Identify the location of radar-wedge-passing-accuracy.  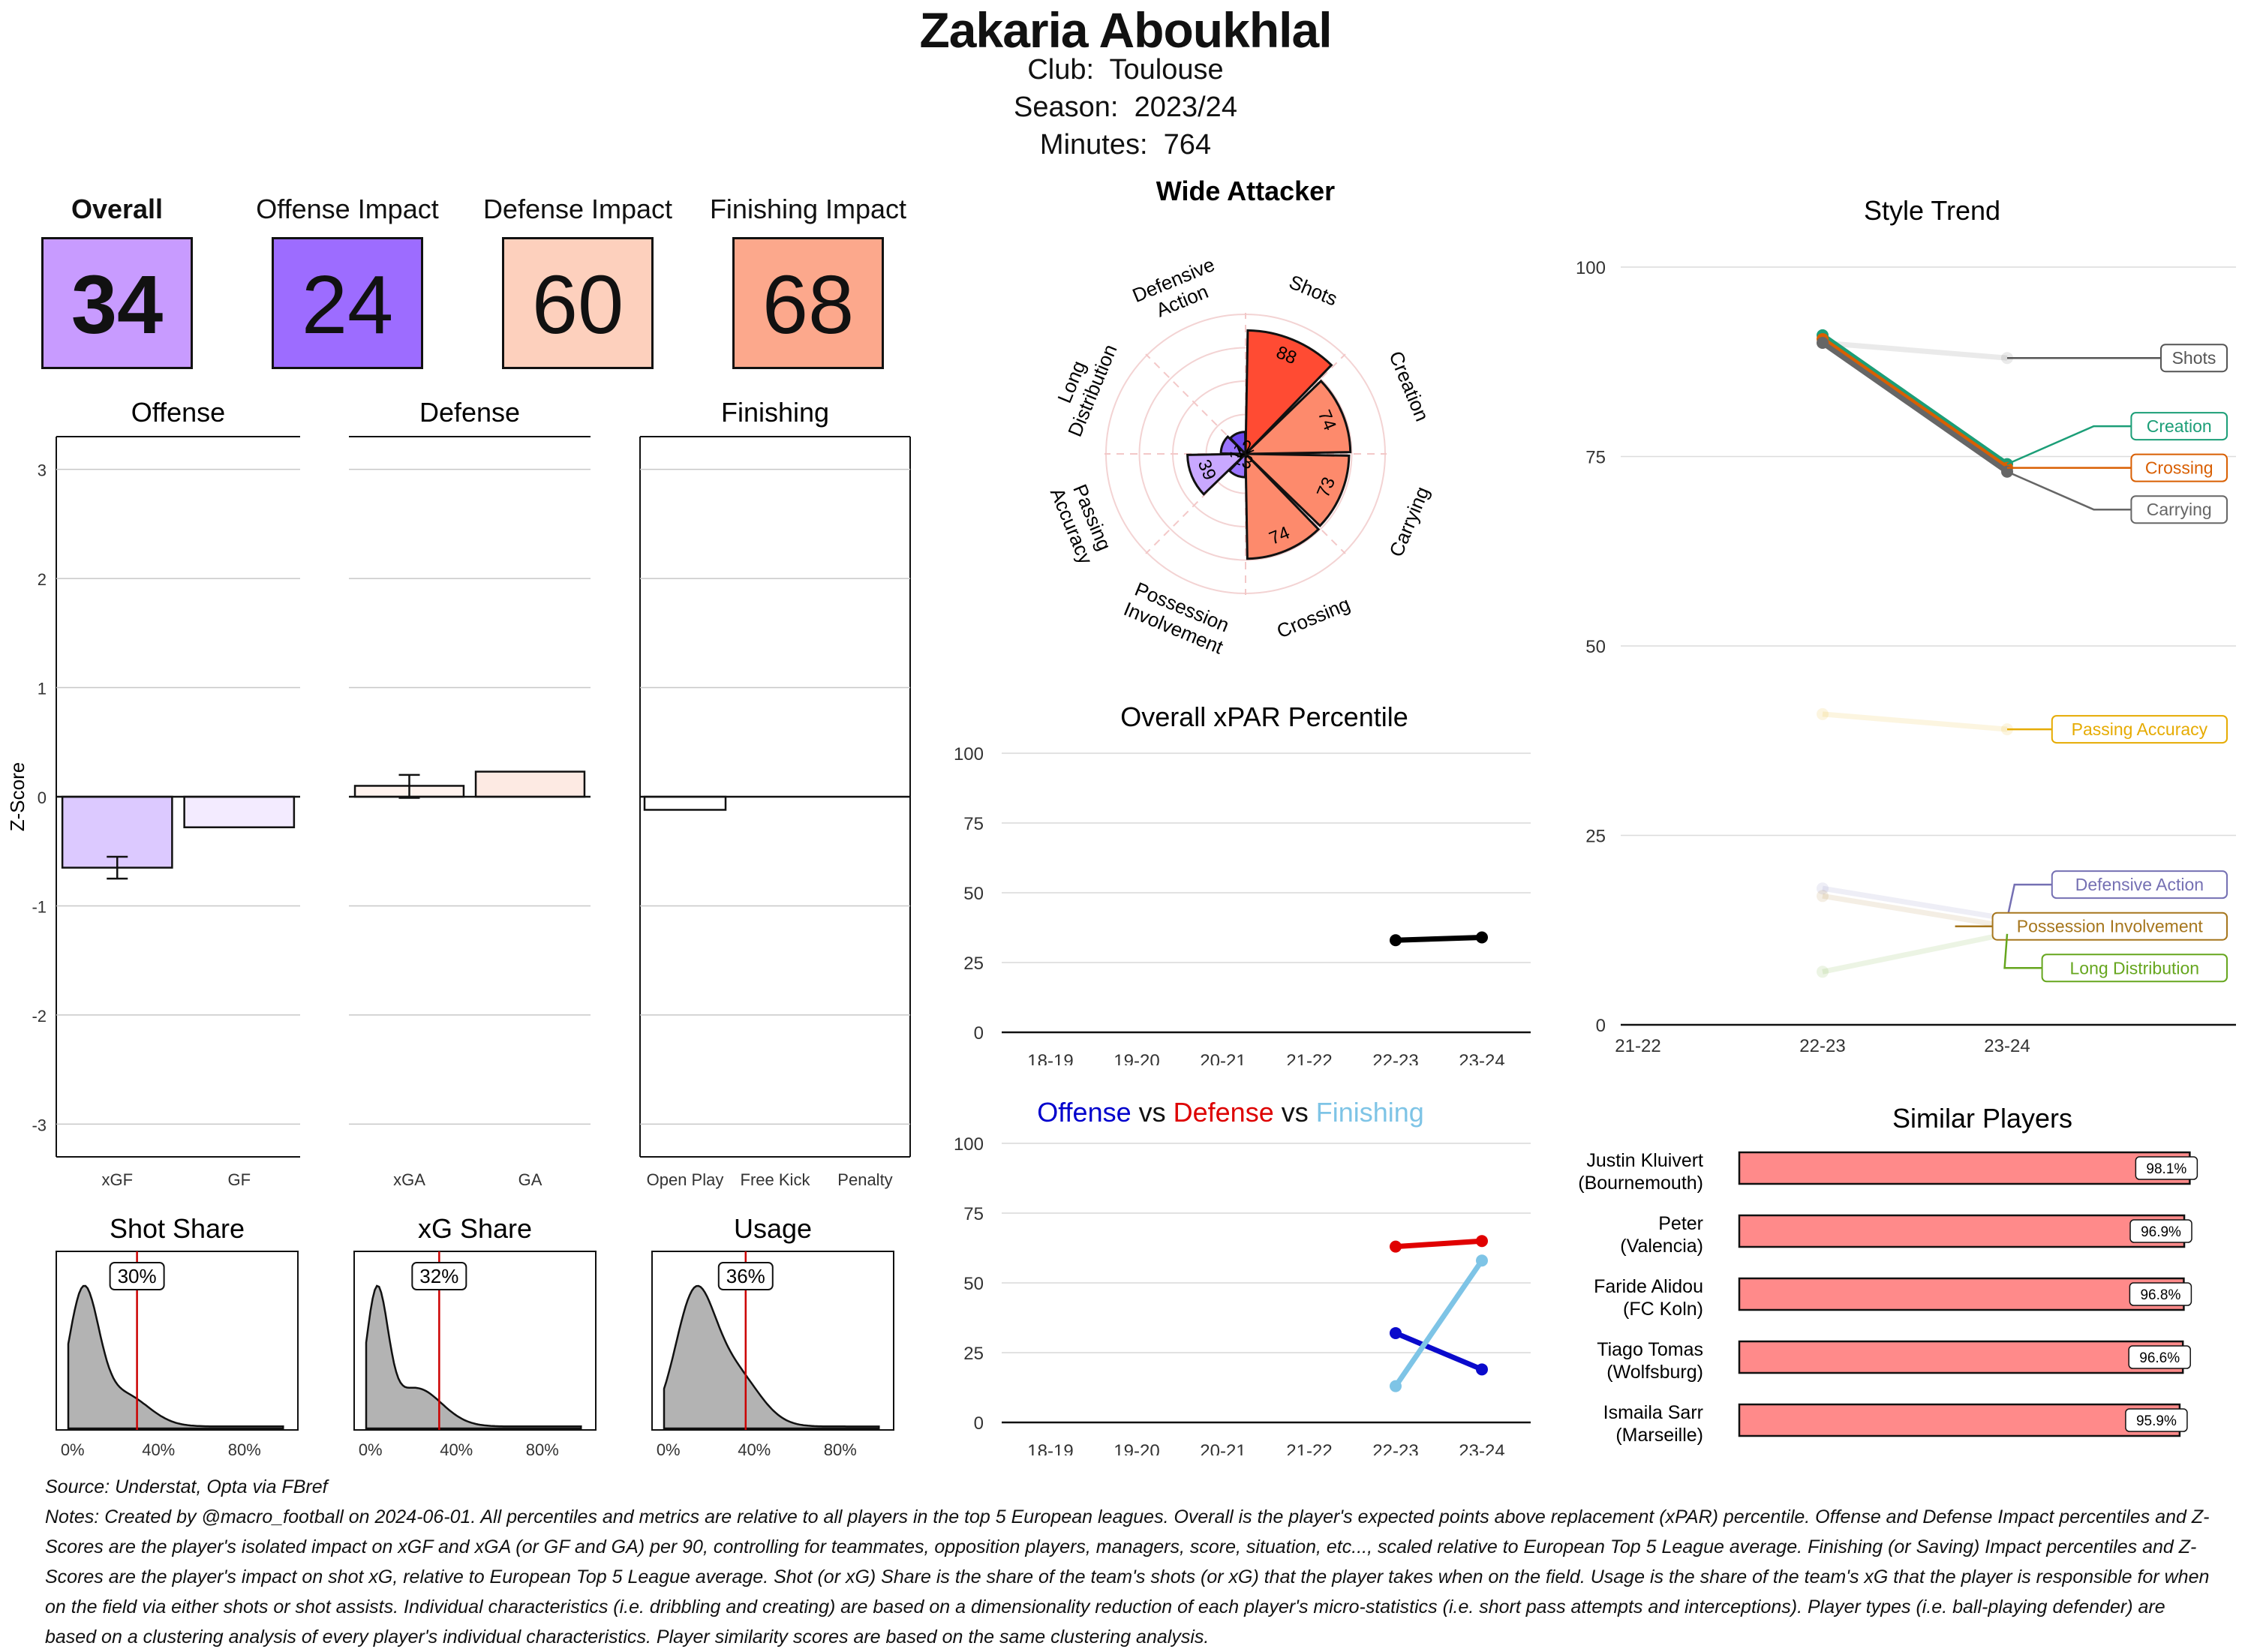
(1217, 474).